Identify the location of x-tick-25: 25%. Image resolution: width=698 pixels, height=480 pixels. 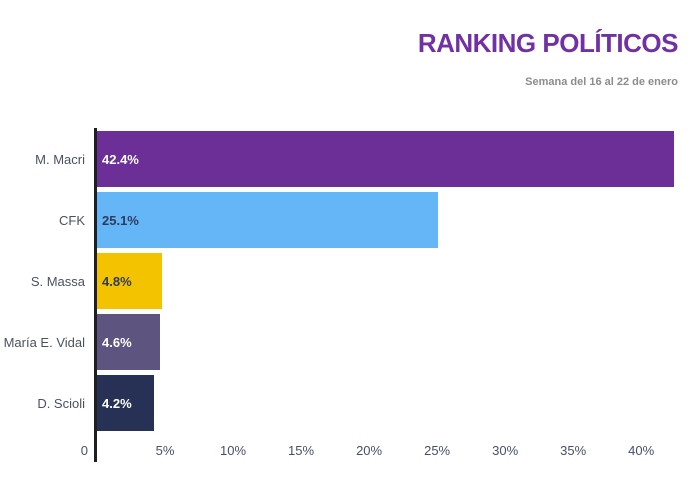
(437, 450).